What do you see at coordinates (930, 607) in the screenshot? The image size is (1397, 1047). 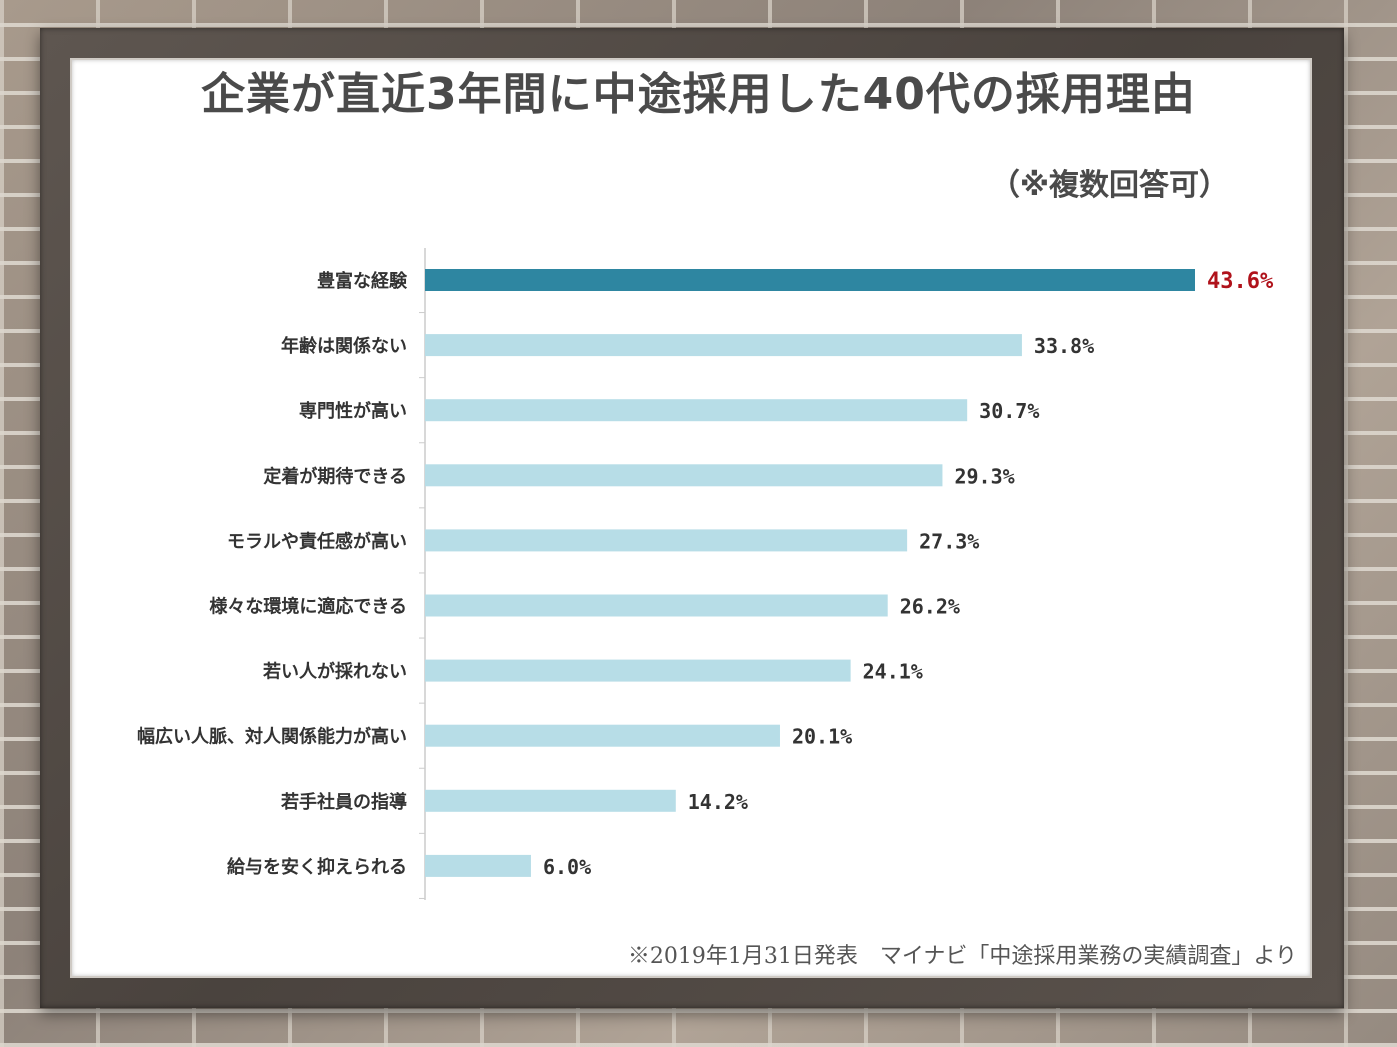 I see `value-label: 26.2%` at bounding box center [930, 607].